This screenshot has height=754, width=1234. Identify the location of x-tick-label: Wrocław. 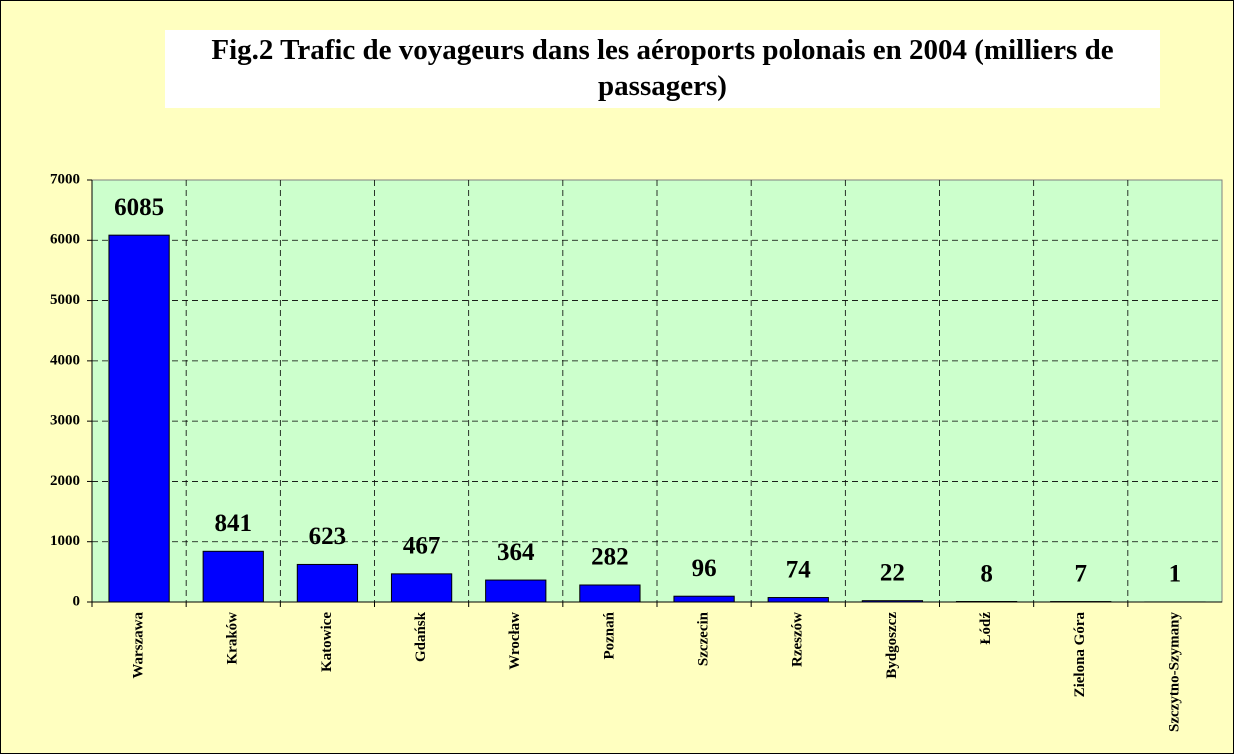
(515, 641).